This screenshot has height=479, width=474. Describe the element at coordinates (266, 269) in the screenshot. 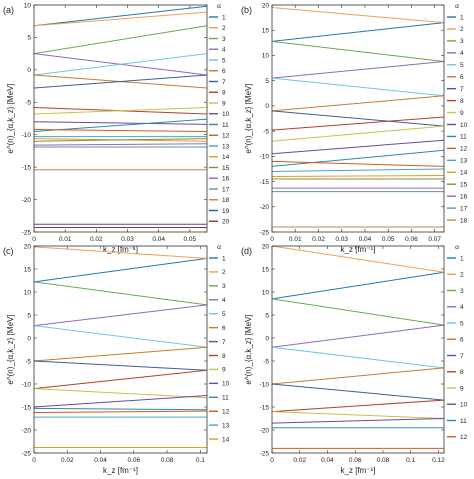

I see `y-tick-label: 15` at that location.